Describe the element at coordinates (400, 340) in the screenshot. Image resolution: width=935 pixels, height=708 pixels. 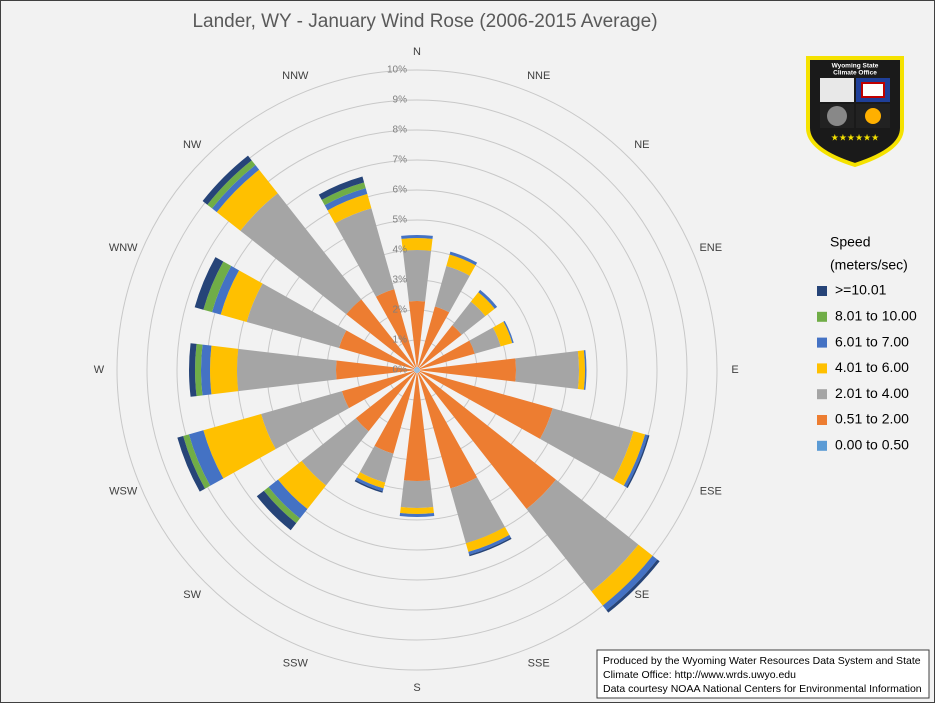
I see `r-tick-label: 1%` at that location.